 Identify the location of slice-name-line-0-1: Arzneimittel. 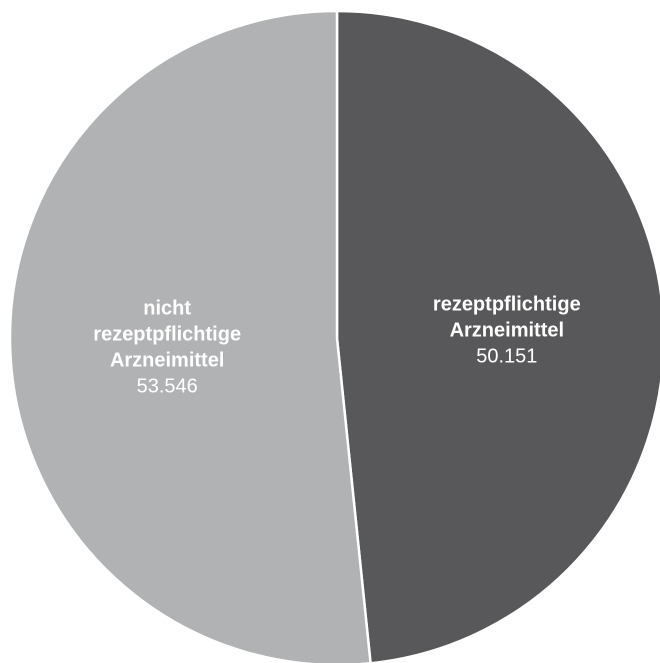
(507, 330).